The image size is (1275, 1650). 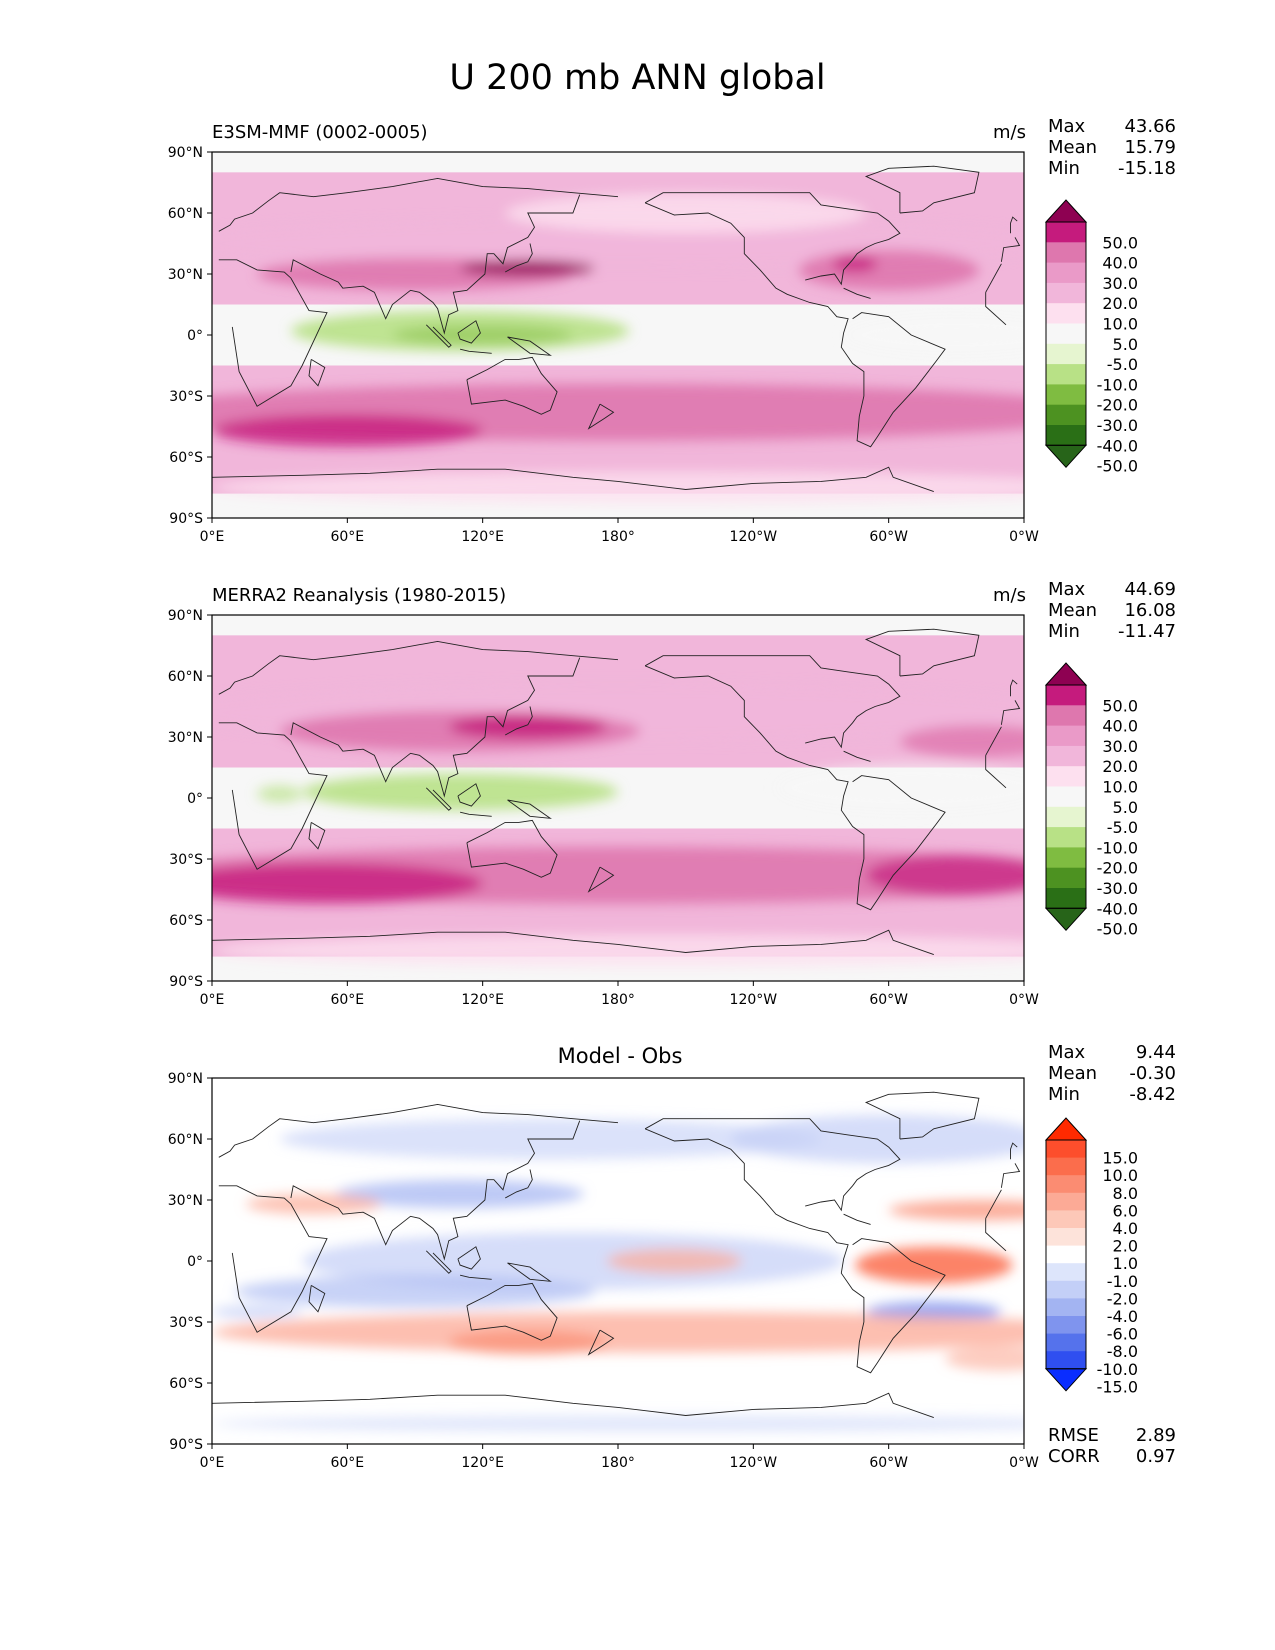 What do you see at coordinates (482, 1000) in the screenshot?
I see `lon-label: 120°E` at bounding box center [482, 1000].